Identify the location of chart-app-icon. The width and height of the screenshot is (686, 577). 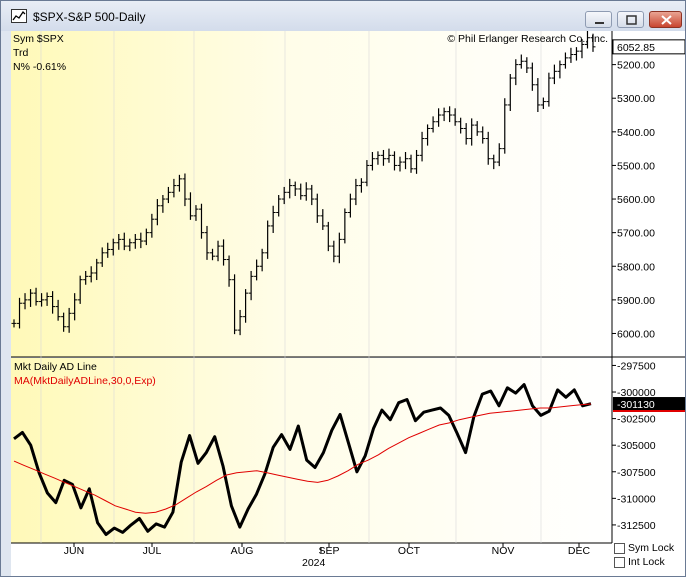
(19, 16).